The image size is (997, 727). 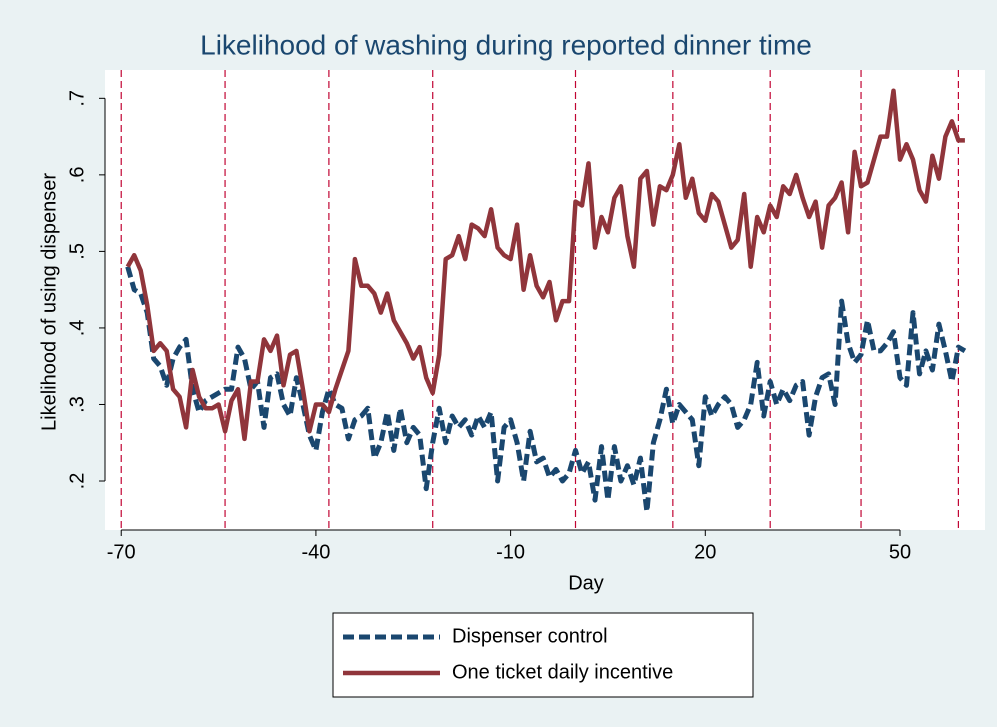 I want to click on x-tick-label: -40, so click(x=315, y=552).